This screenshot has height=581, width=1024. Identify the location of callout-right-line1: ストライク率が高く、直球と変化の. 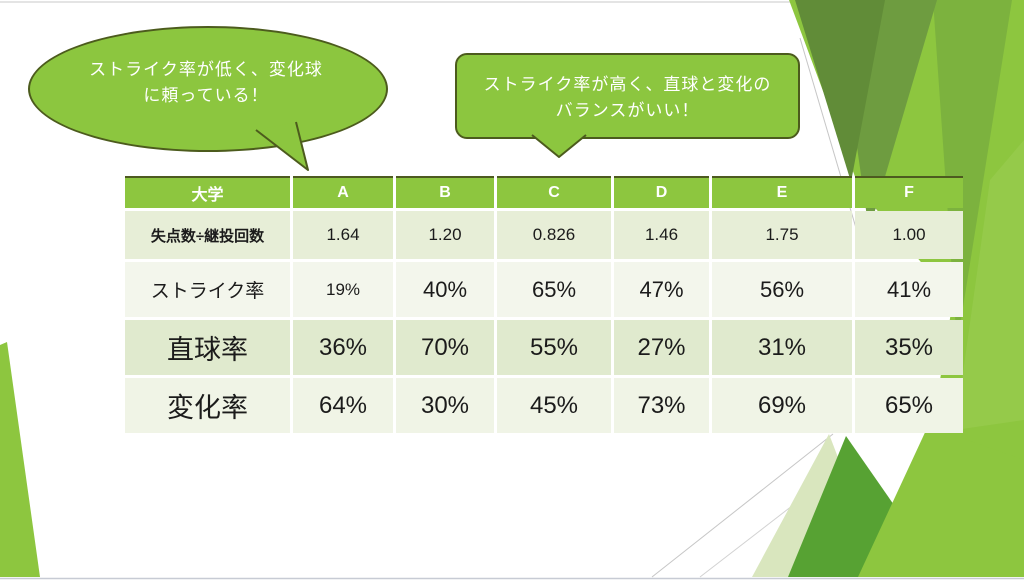
(627, 84).